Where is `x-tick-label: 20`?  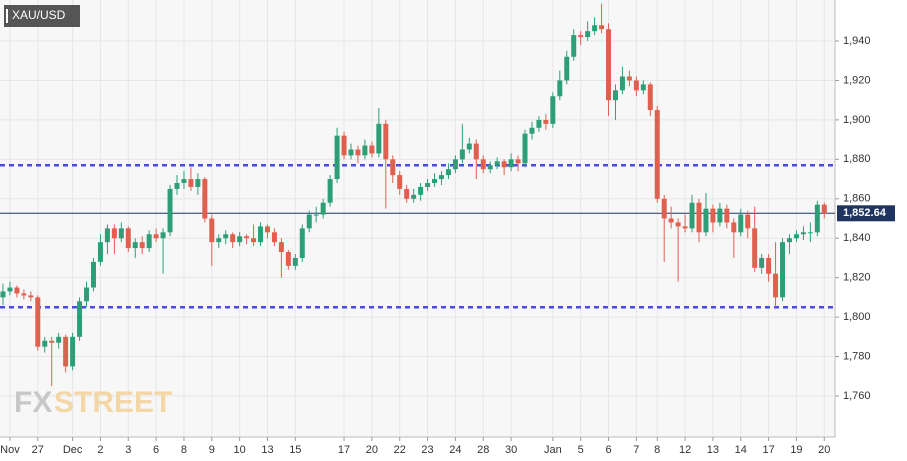 x-tick-label: 20 is located at coordinates (372, 450).